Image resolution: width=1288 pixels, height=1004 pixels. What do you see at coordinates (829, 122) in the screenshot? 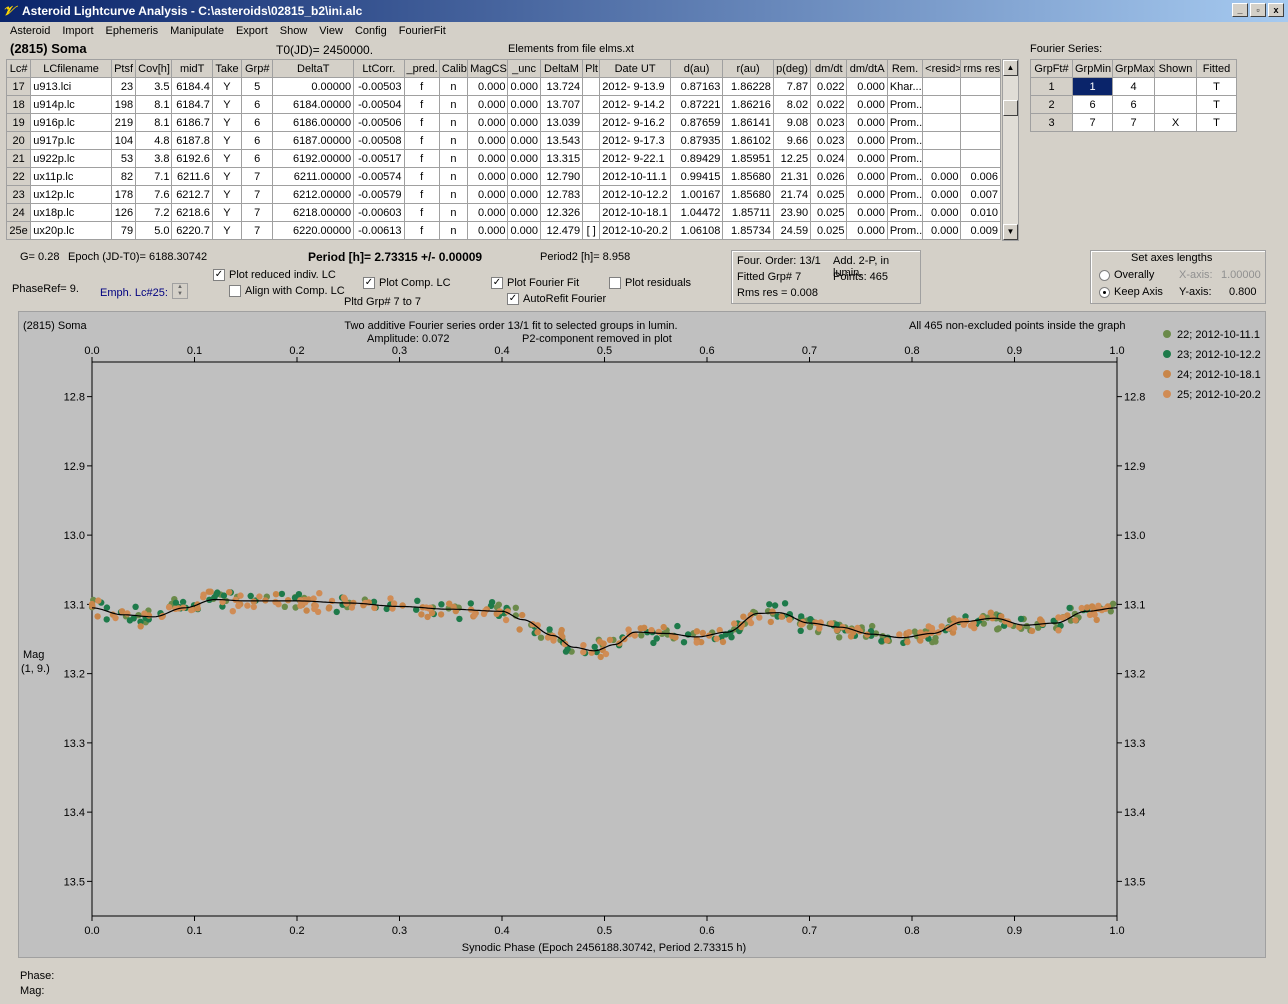
I see `table-cell: 0.023` at bounding box center [829, 122].